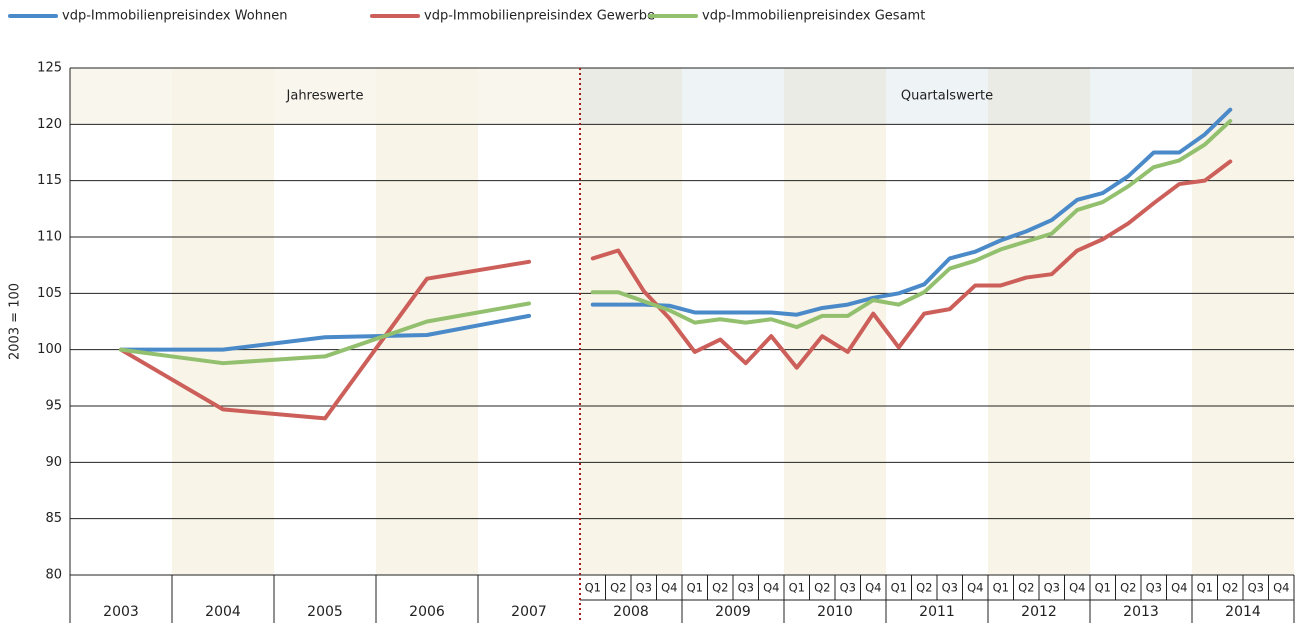 The image size is (1304, 623). Describe the element at coordinates (49, 180) in the screenshot. I see `y-tick-label: 115` at that location.